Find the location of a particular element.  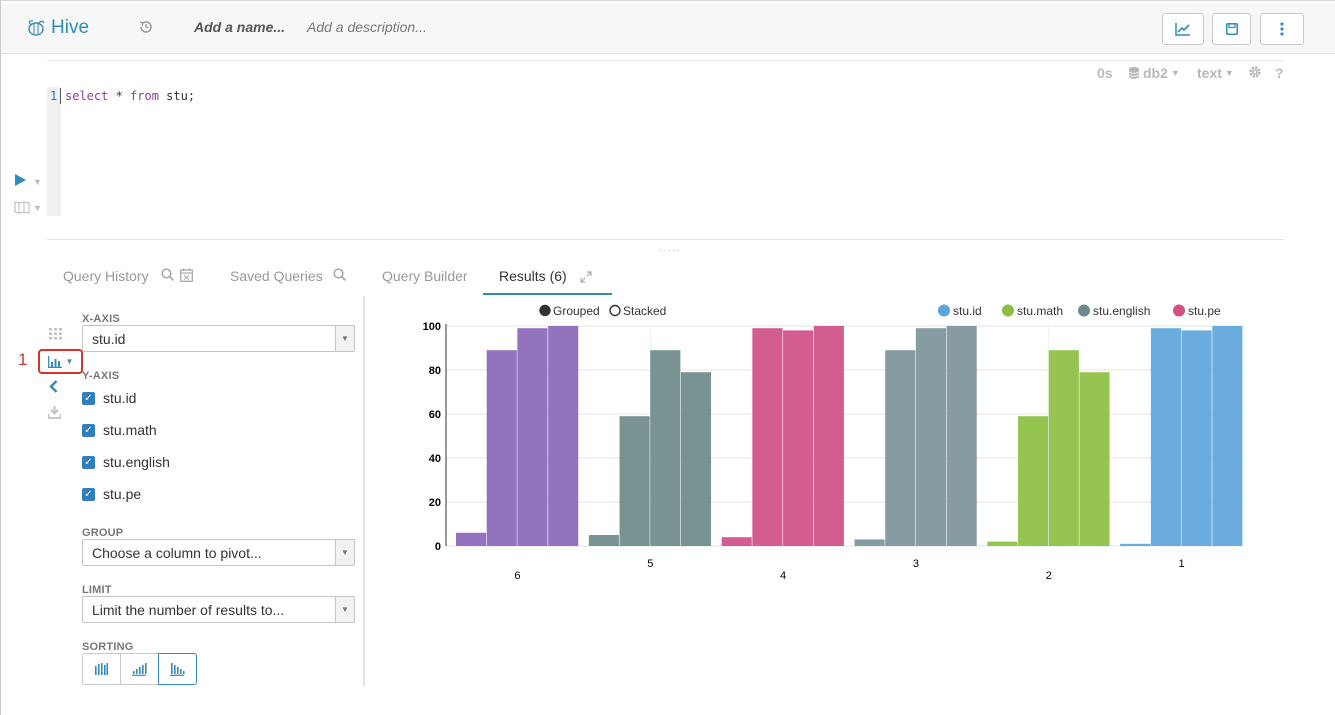

y-column-checkbox: ✓ stu.english is located at coordinates (126, 462).